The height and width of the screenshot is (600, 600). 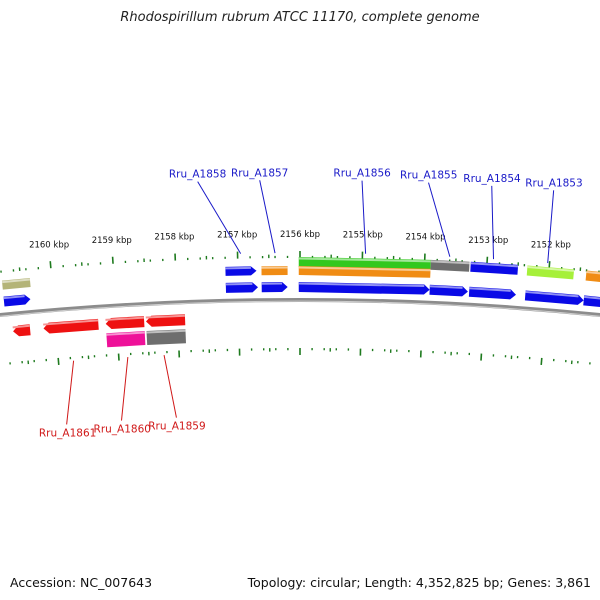 What do you see at coordinates (112, 241) in the screenshot?
I see `kbp-label: 2159 kbp` at bounding box center [112, 241].